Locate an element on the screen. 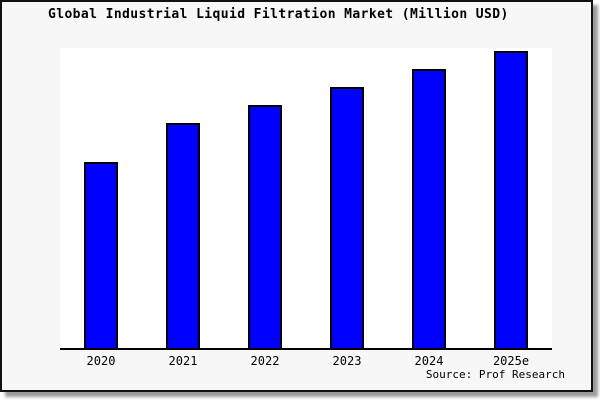  bar-2021 is located at coordinates (183, 235).